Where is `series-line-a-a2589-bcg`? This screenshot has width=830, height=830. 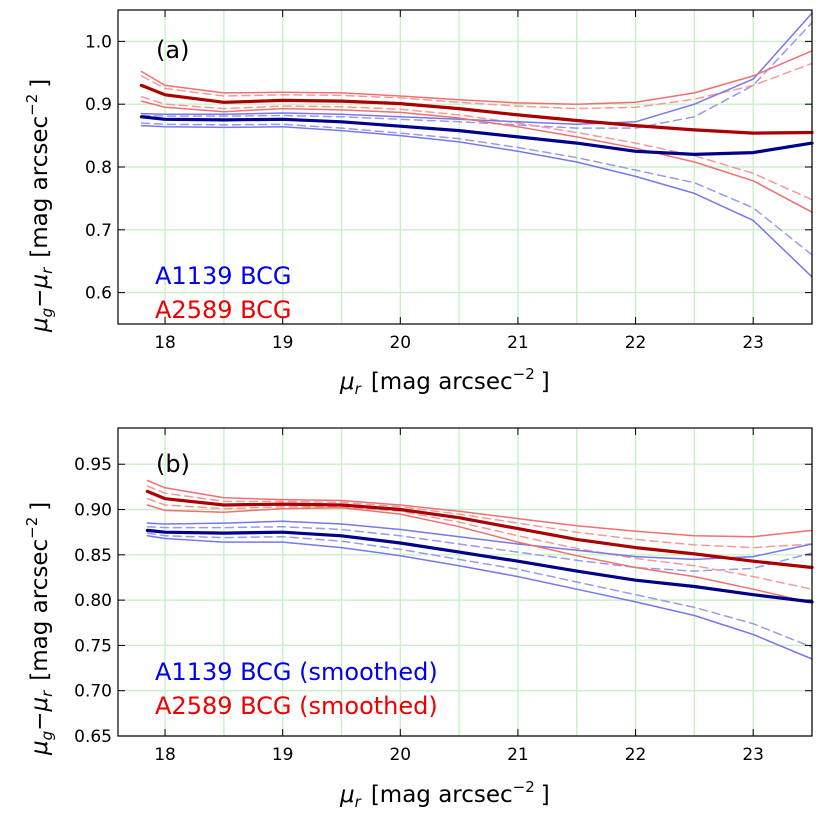
series-line-a-a2589-bcg is located at coordinates (476, 109).